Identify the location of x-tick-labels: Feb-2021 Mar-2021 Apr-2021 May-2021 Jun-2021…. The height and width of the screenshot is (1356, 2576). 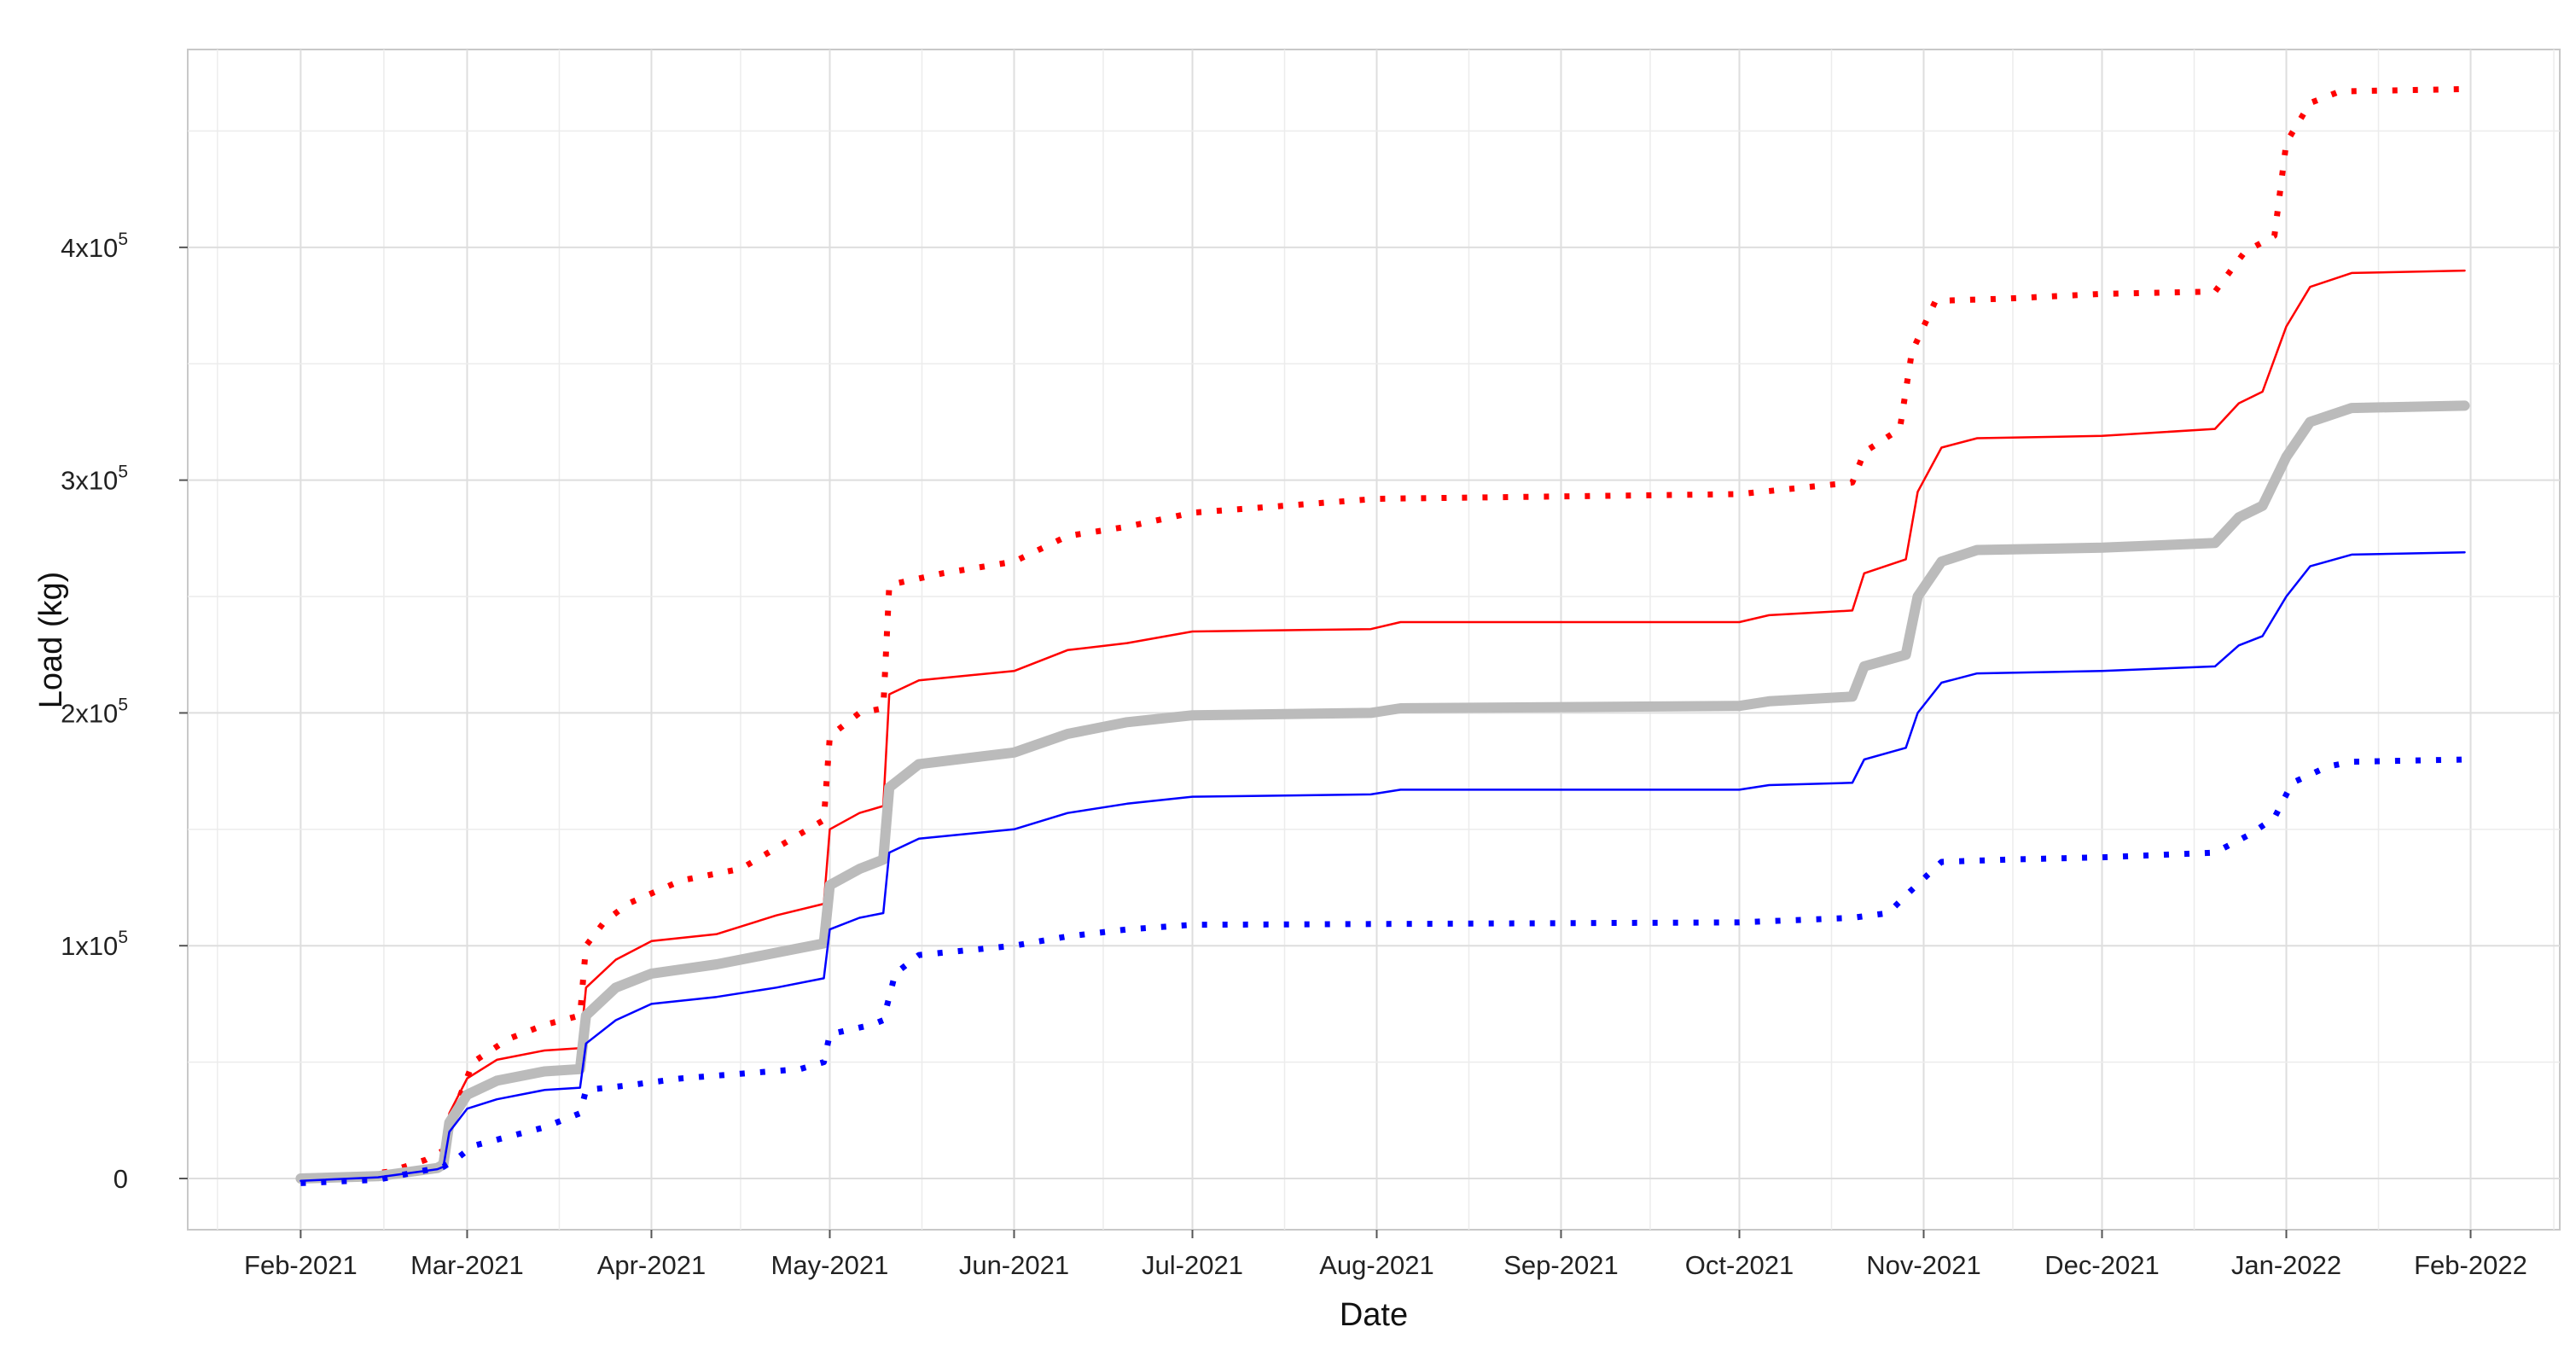
(1385, 1265).